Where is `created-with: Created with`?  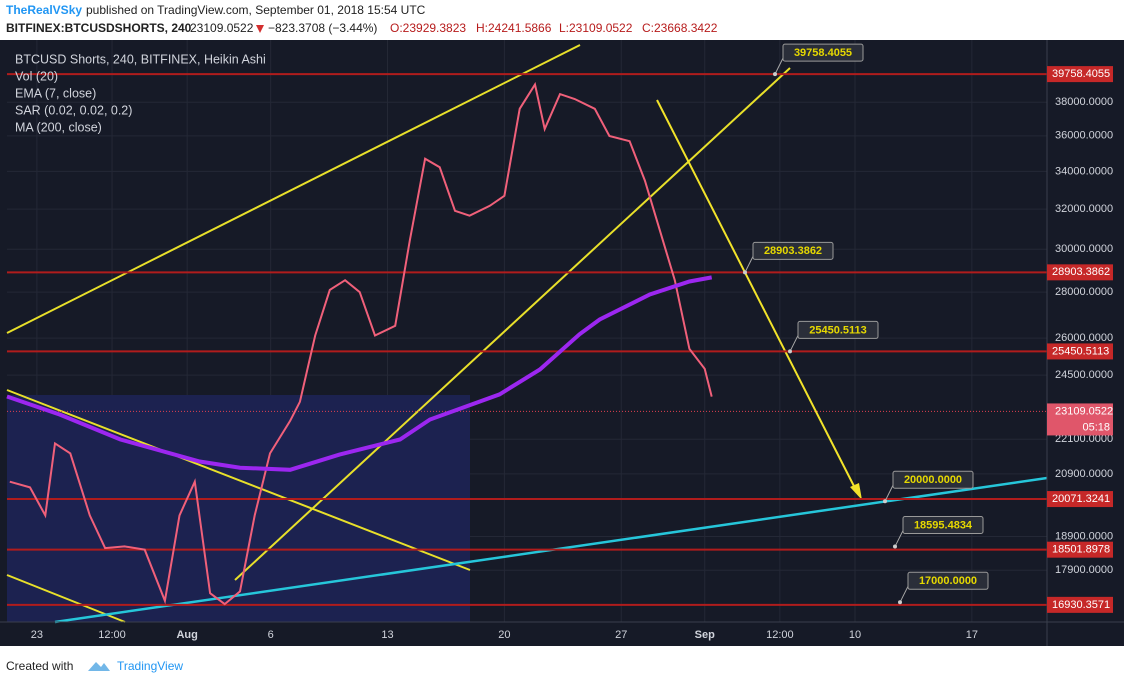 created-with: Created with is located at coordinates (39, 666).